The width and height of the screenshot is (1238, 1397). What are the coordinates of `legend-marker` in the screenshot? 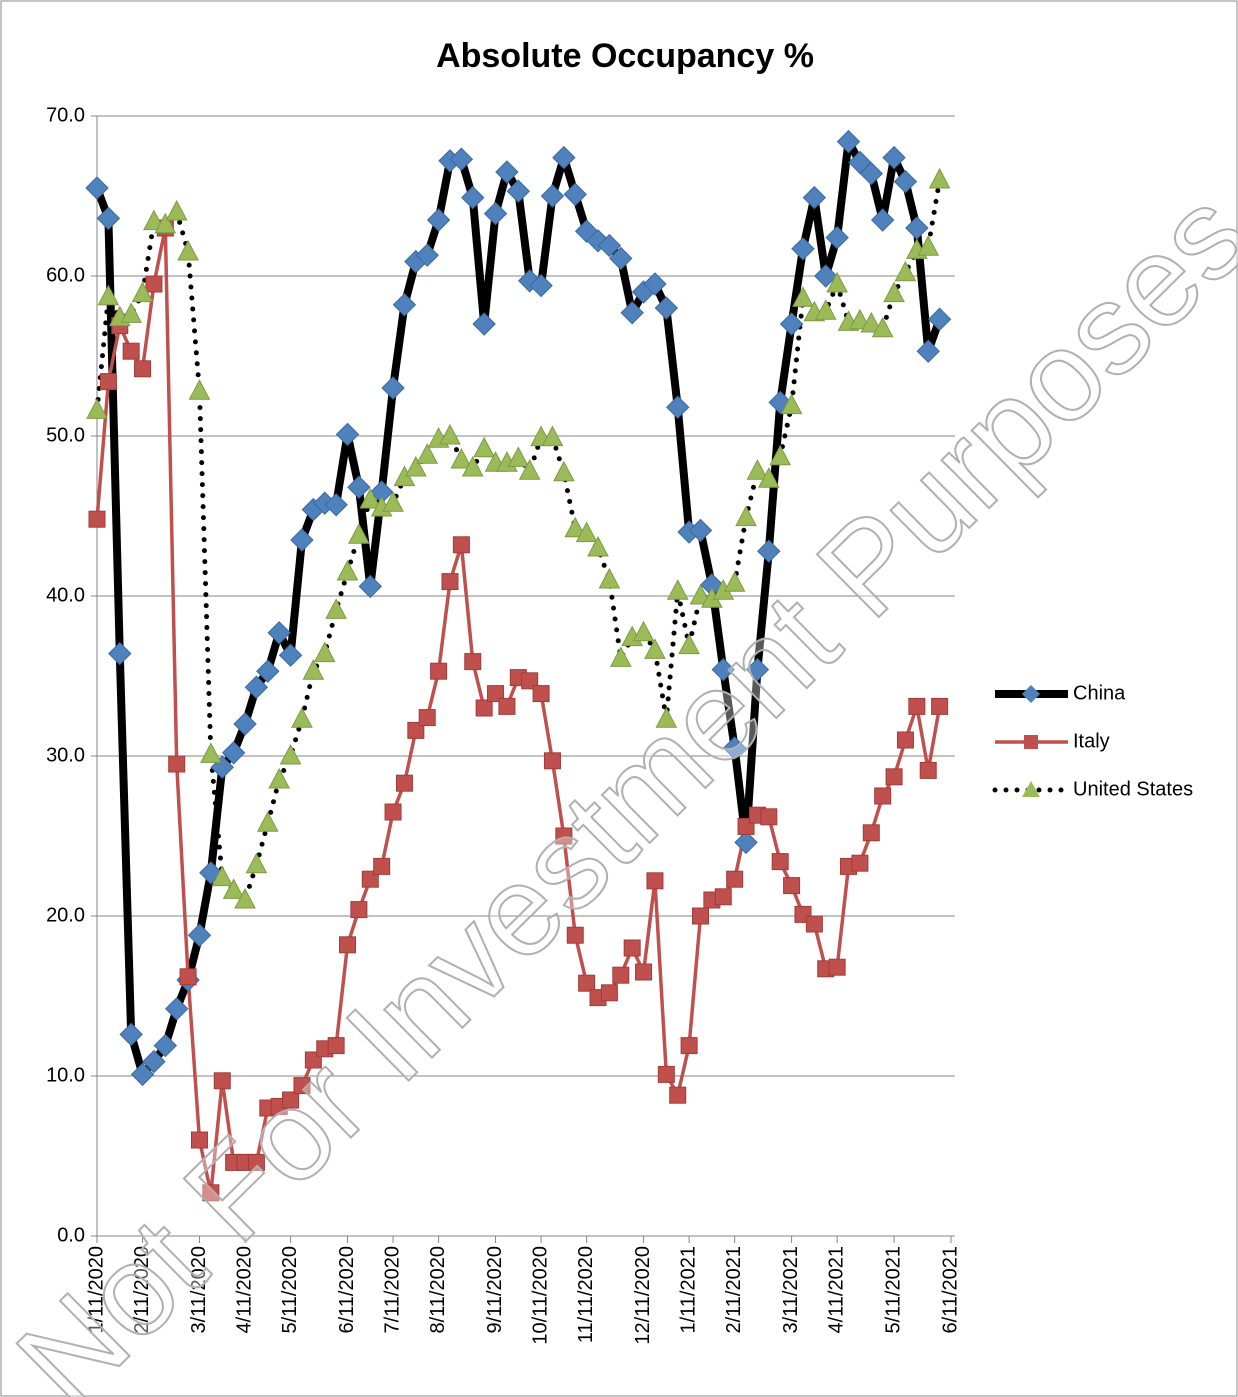 It's located at (1031, 742).